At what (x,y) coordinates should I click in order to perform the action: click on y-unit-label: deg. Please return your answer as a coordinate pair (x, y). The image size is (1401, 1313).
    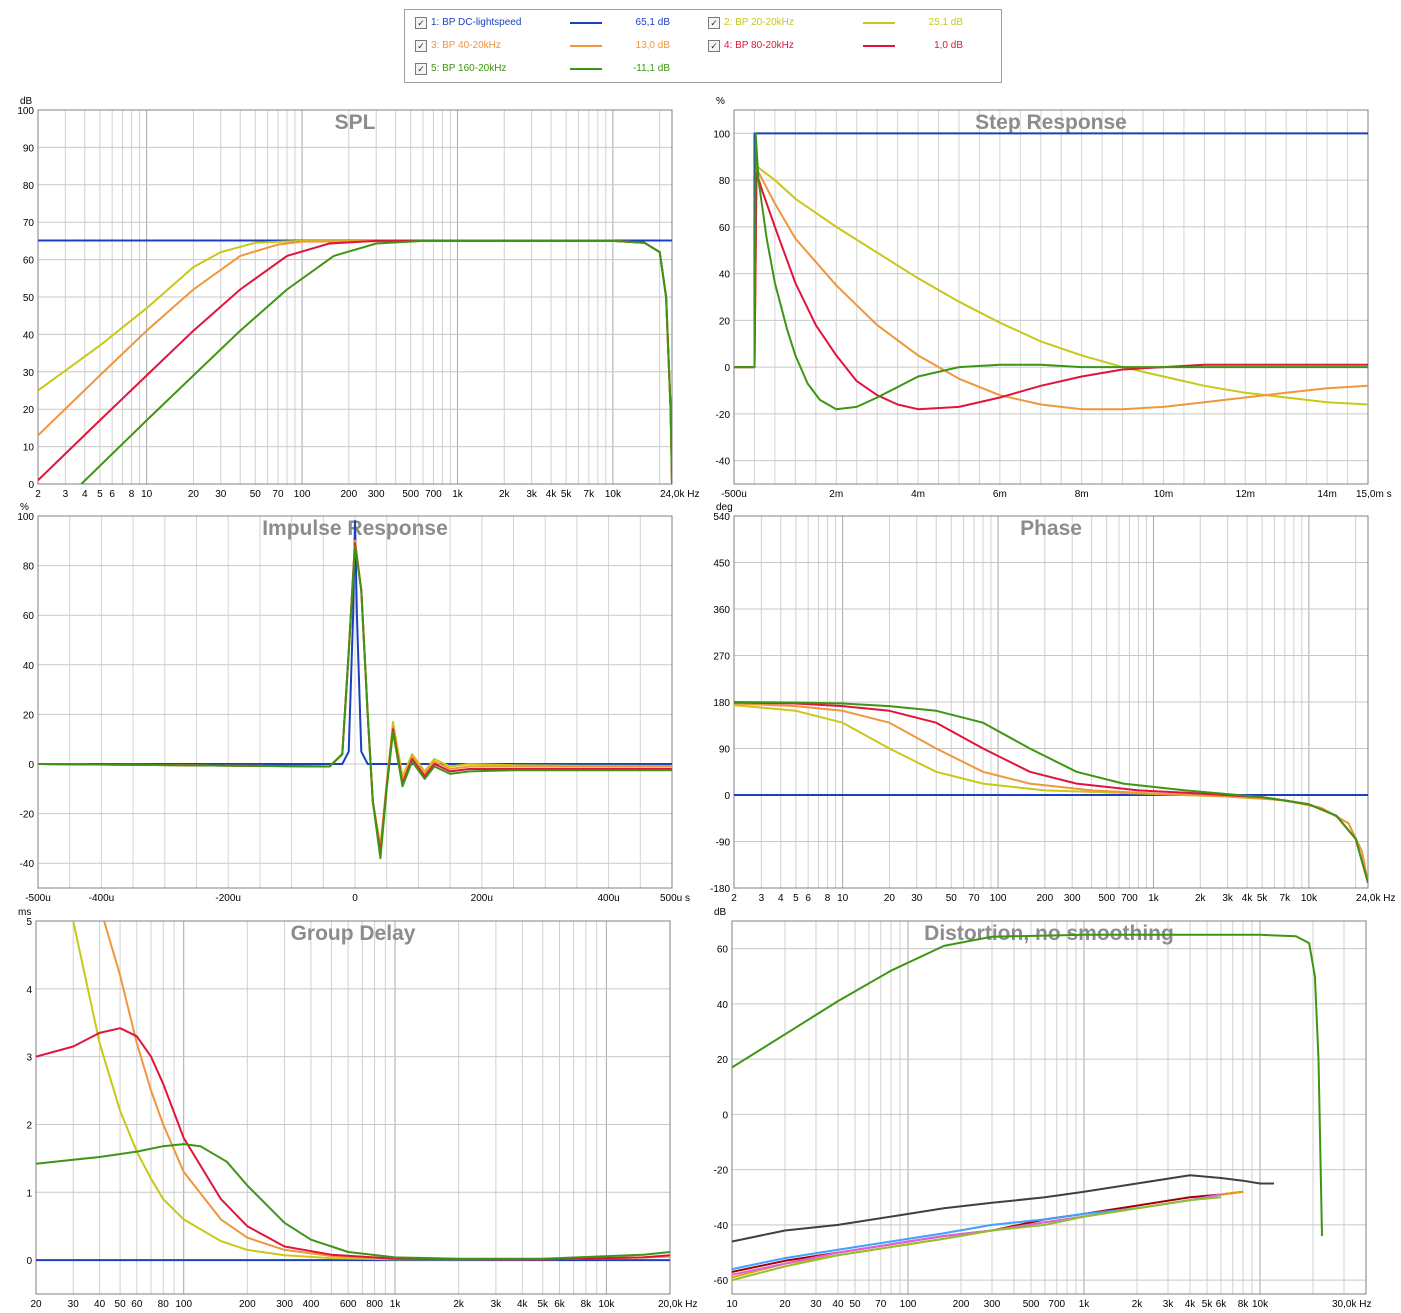
    Looking at the image, I should click on (724, 507).